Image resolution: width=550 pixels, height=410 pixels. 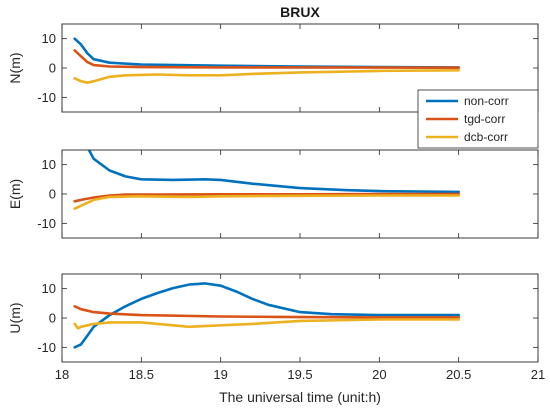 What do you see at coordinates (300, 397) in the screenshot?
I see `x-axis-label: The universal time (unit:h)` at bounding box center [300, 397].